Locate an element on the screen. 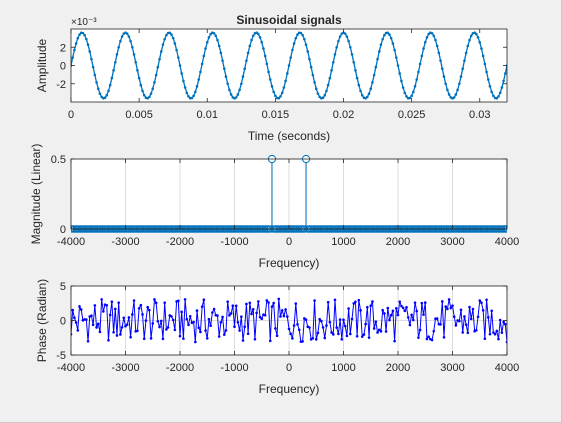  x-tick-label: 0.015 is located at coordinates (276, 115).